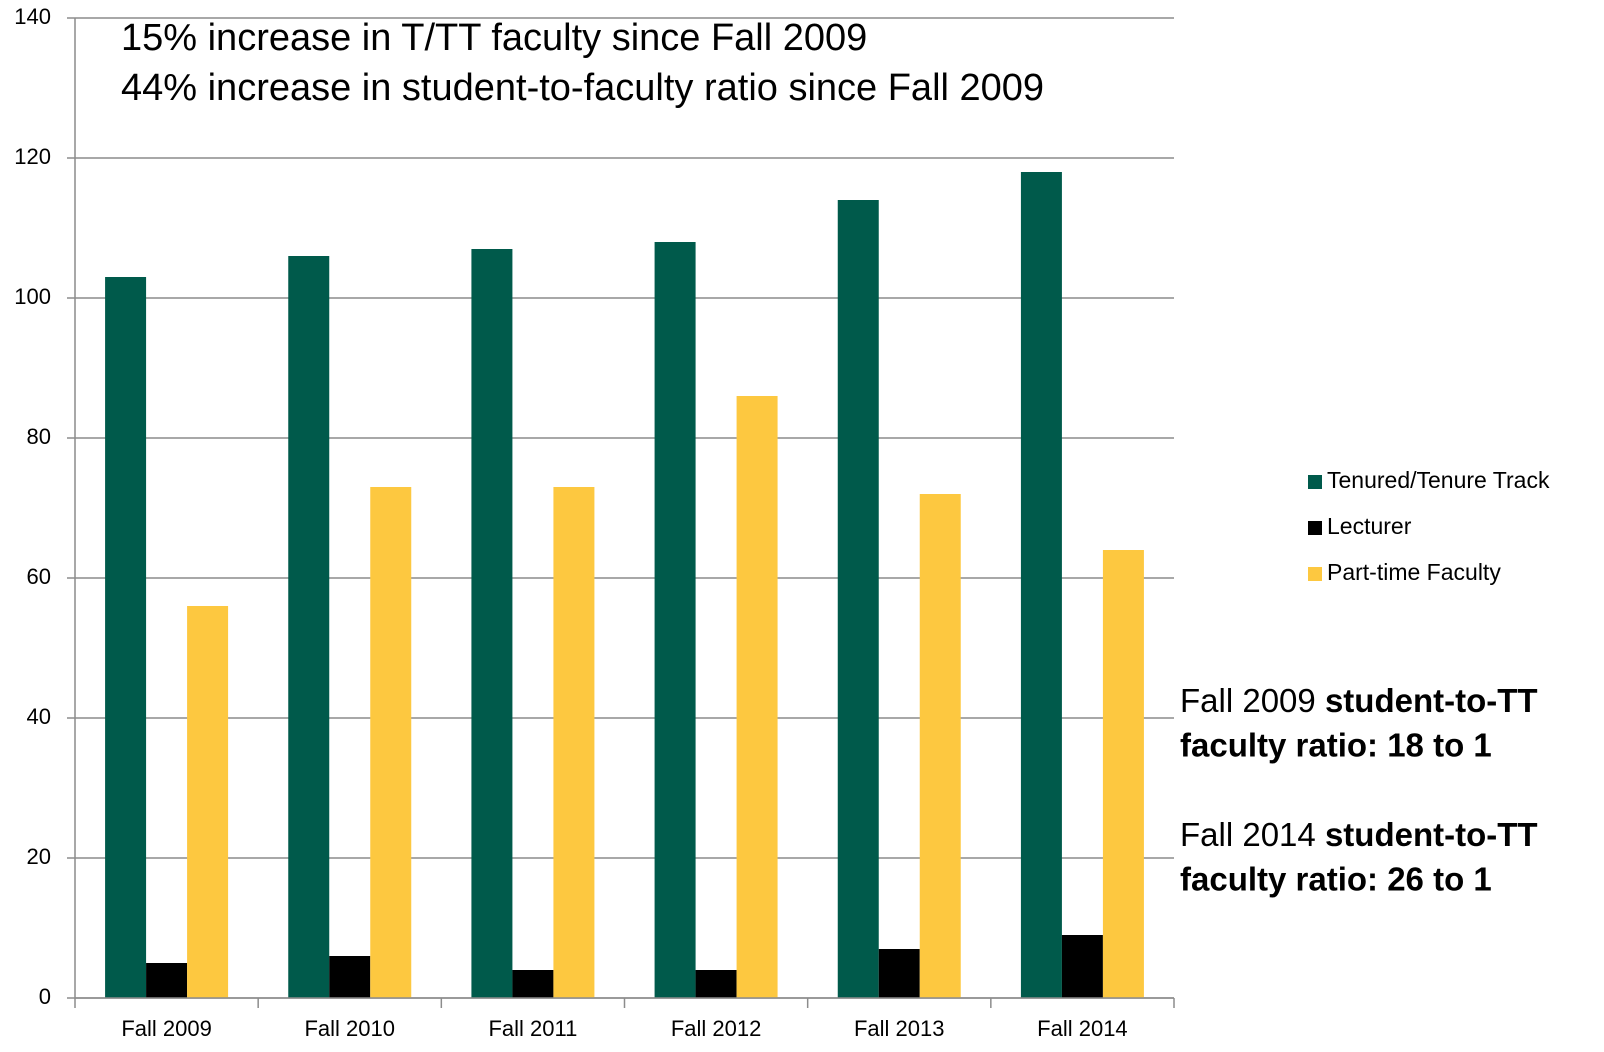  What do you see at coordinates (32, 16) in the screenshot?
I see `y-tick-label: 140` at bounding box center [32, 16].